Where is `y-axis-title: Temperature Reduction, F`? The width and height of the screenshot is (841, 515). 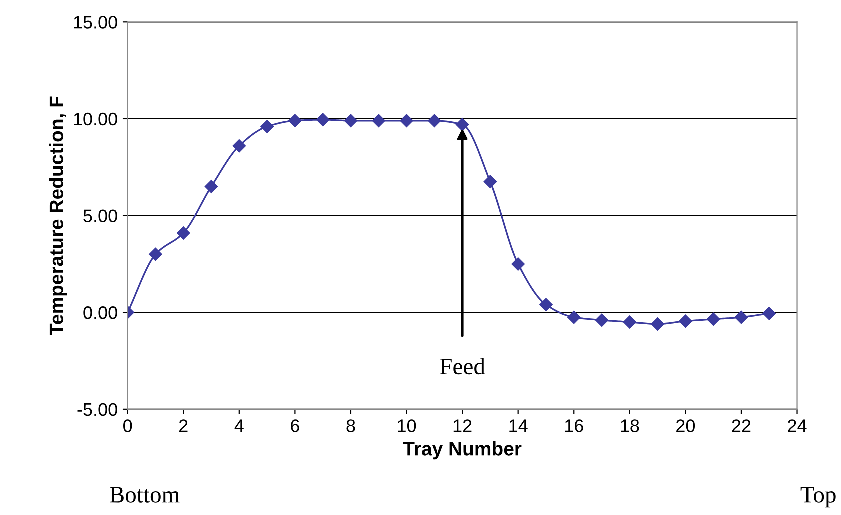
y-axis-title: Temperature Reduction, F is located at coordinates (58, 216).